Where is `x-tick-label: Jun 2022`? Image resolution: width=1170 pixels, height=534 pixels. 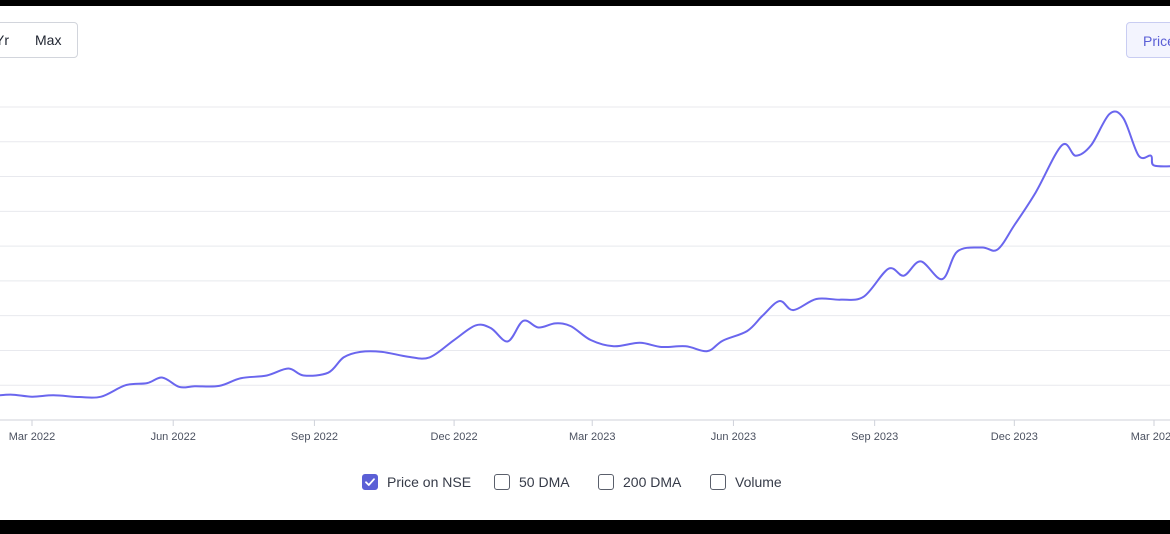 x-tick-label: Jun 2022 is located at coordinates (173, 437).